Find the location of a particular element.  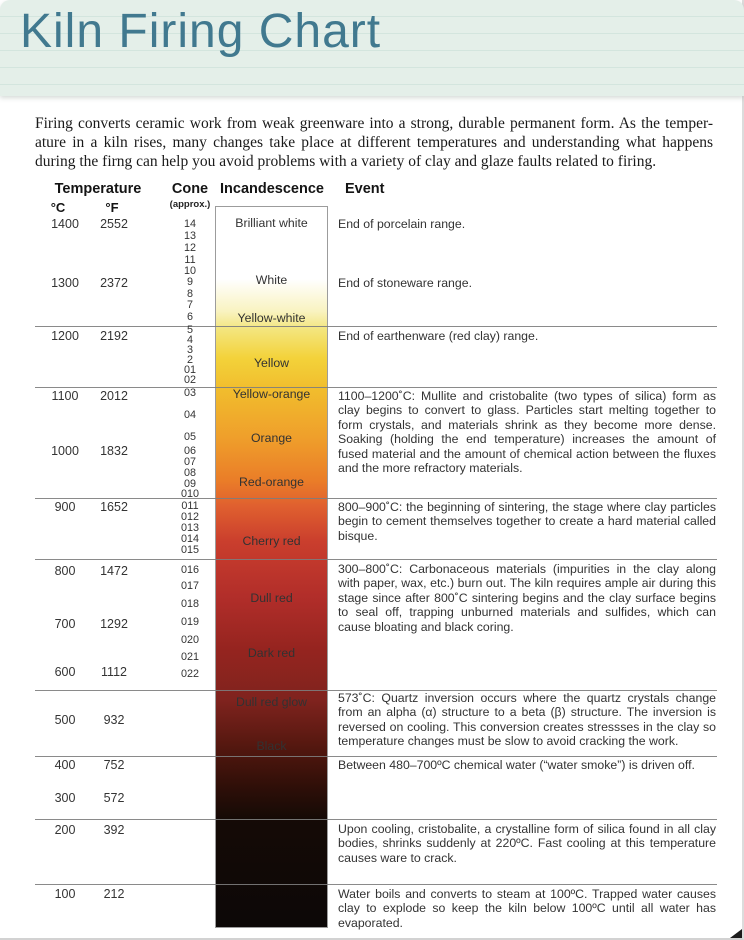

event-text: End of porcelain range. is located at coordinates (402, 224).